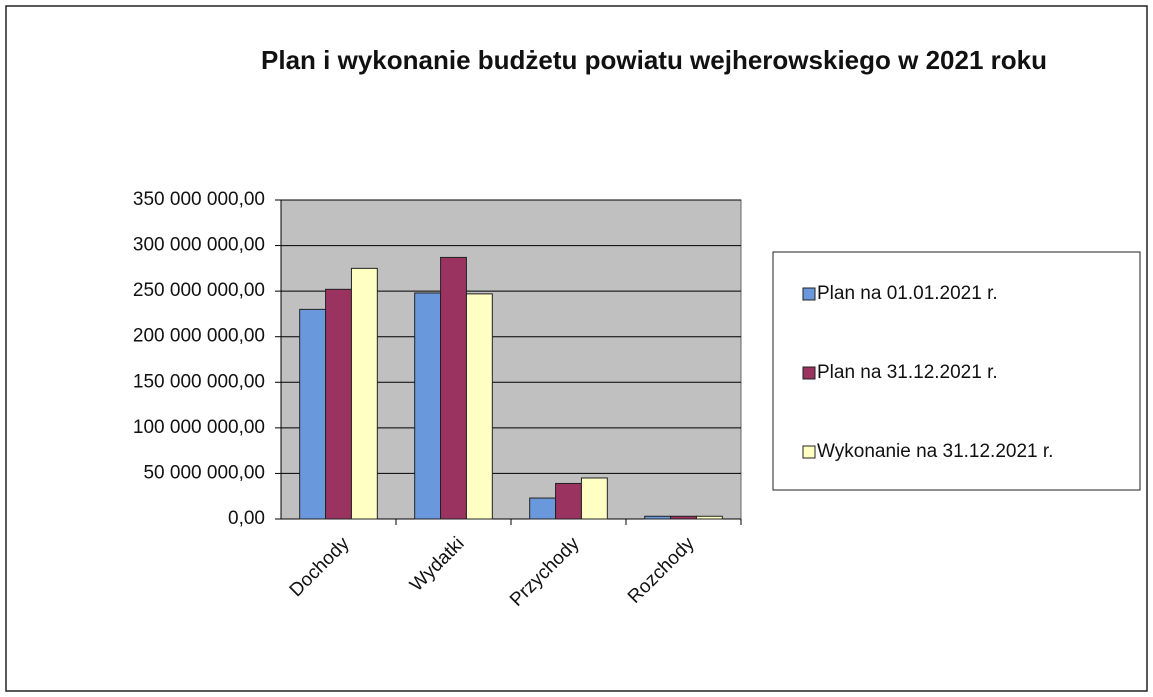 The image size is (1153, 697). I want to click on legend-label: Plan na 01.01.2021 r., so click(907, 293).